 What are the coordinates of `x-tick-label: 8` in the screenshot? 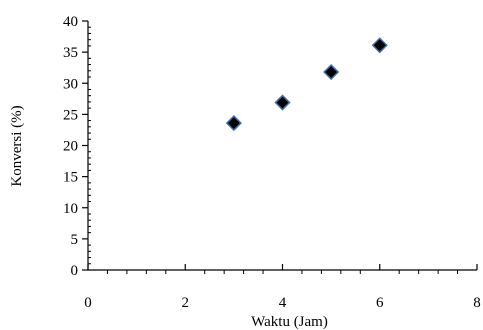 It's located at (477, 303).